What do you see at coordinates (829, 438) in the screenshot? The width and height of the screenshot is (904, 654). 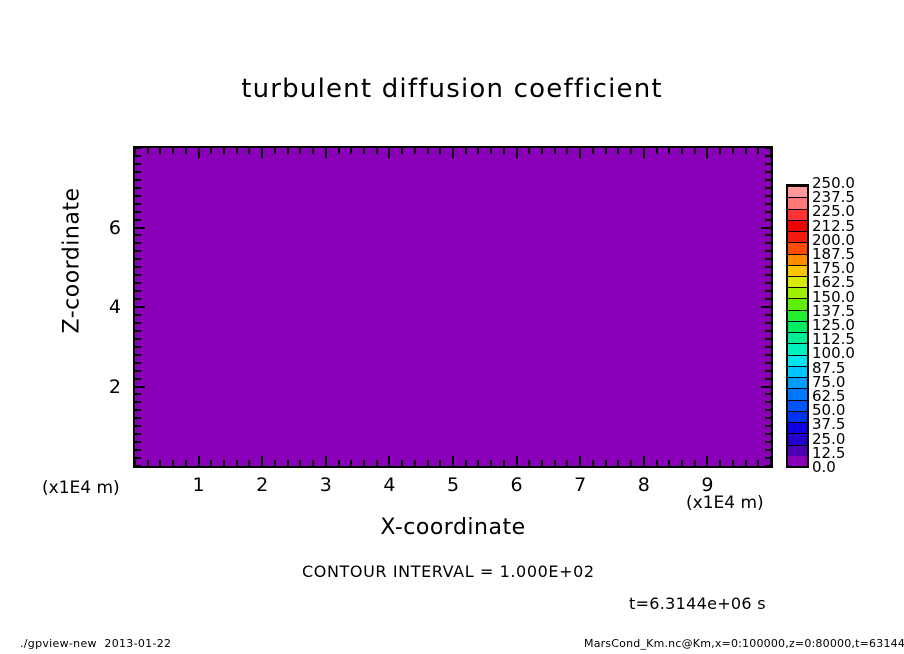 I see `colorbar-tick-label: 25.0` at bounding box center [829, 438].